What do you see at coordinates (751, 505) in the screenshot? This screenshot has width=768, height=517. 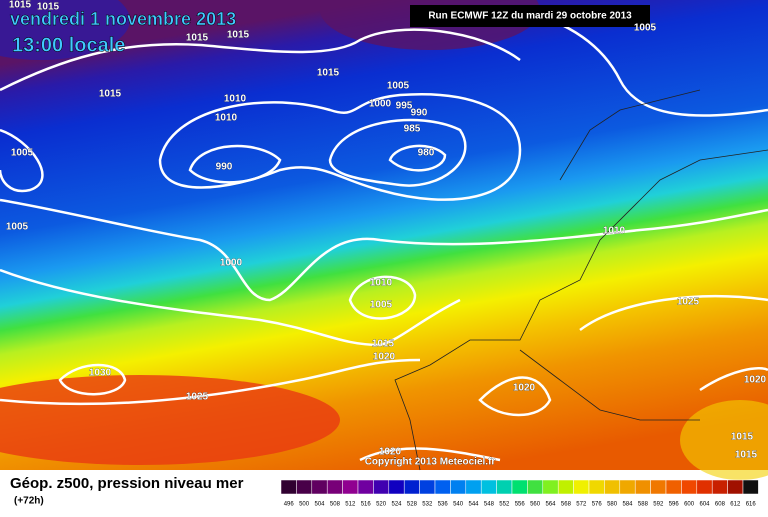 I see `scale-label: 616` at bounding box center [751, 505].